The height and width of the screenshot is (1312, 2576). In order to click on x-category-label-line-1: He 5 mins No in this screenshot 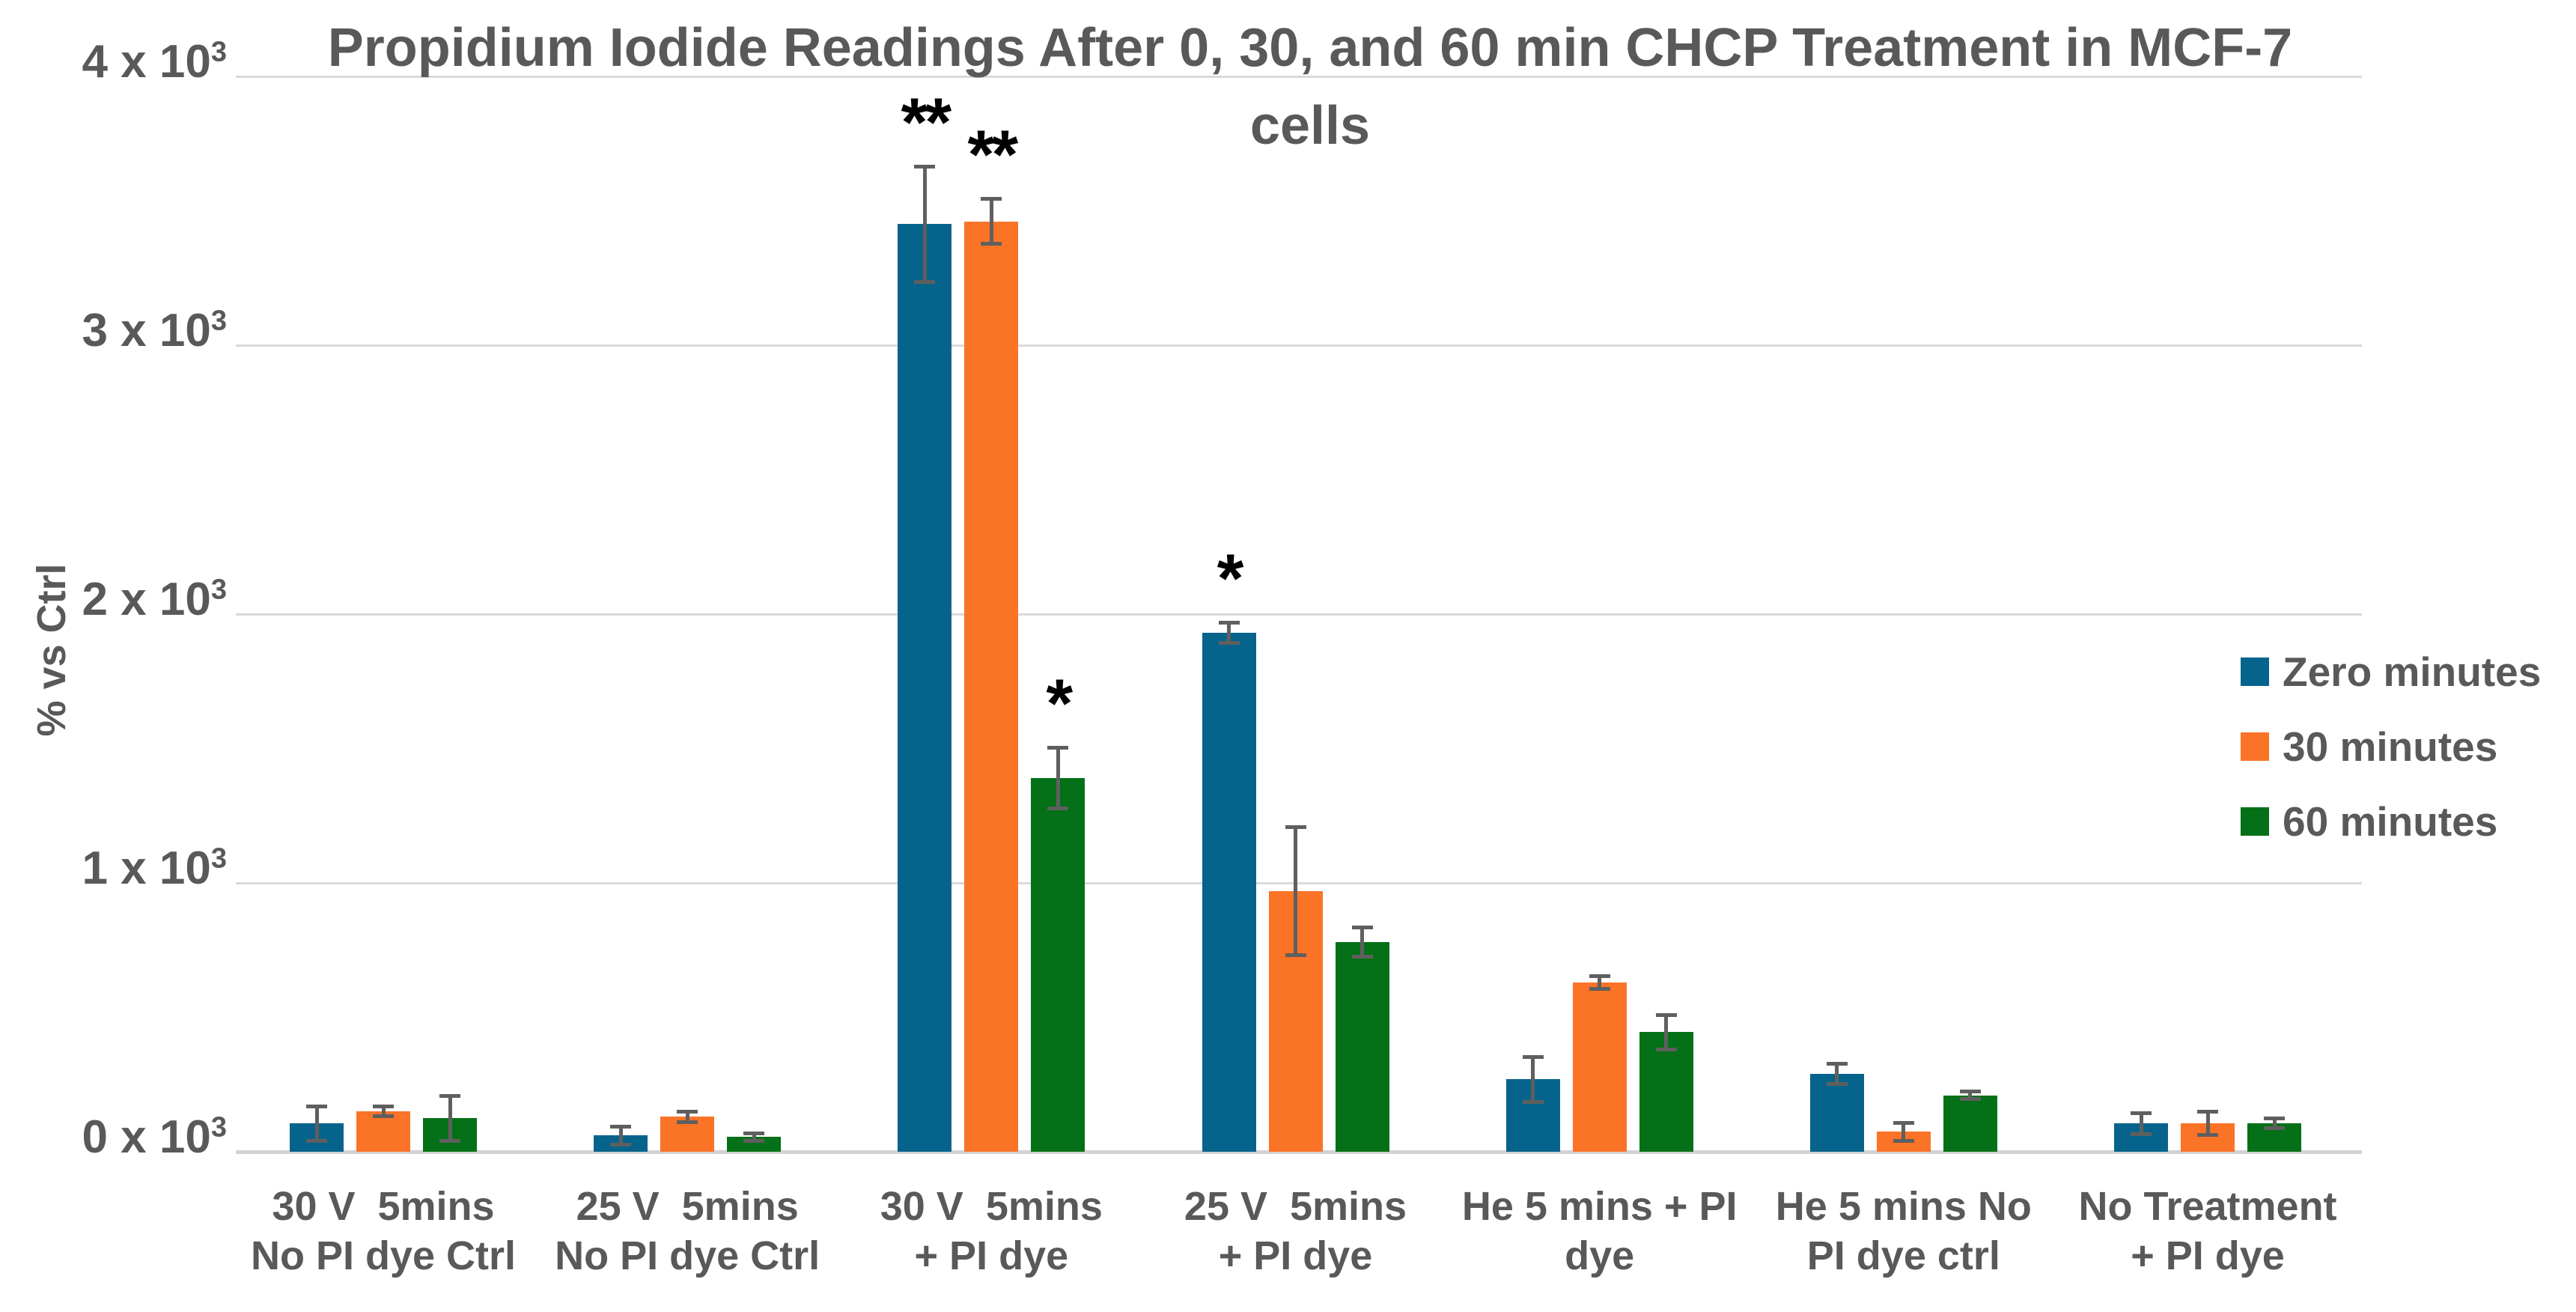, I will do `click(1903, 1206)`.